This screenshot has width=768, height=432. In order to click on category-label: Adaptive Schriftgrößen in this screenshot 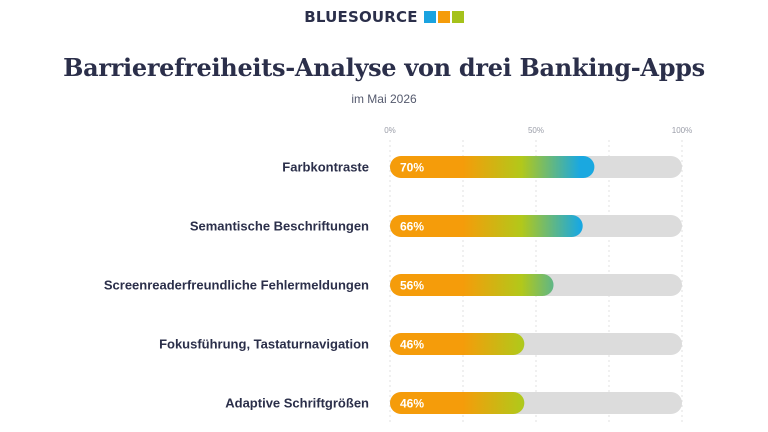, I will do `click(297, 403)`.